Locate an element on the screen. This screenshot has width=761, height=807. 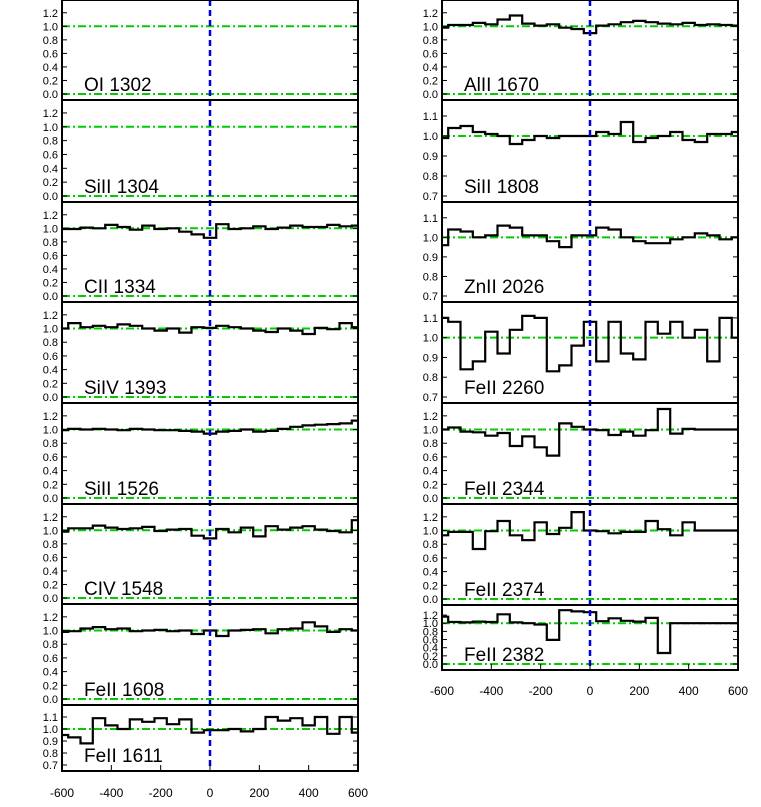
panel-label: CIV 1548 is located at coordinates (123, 589).